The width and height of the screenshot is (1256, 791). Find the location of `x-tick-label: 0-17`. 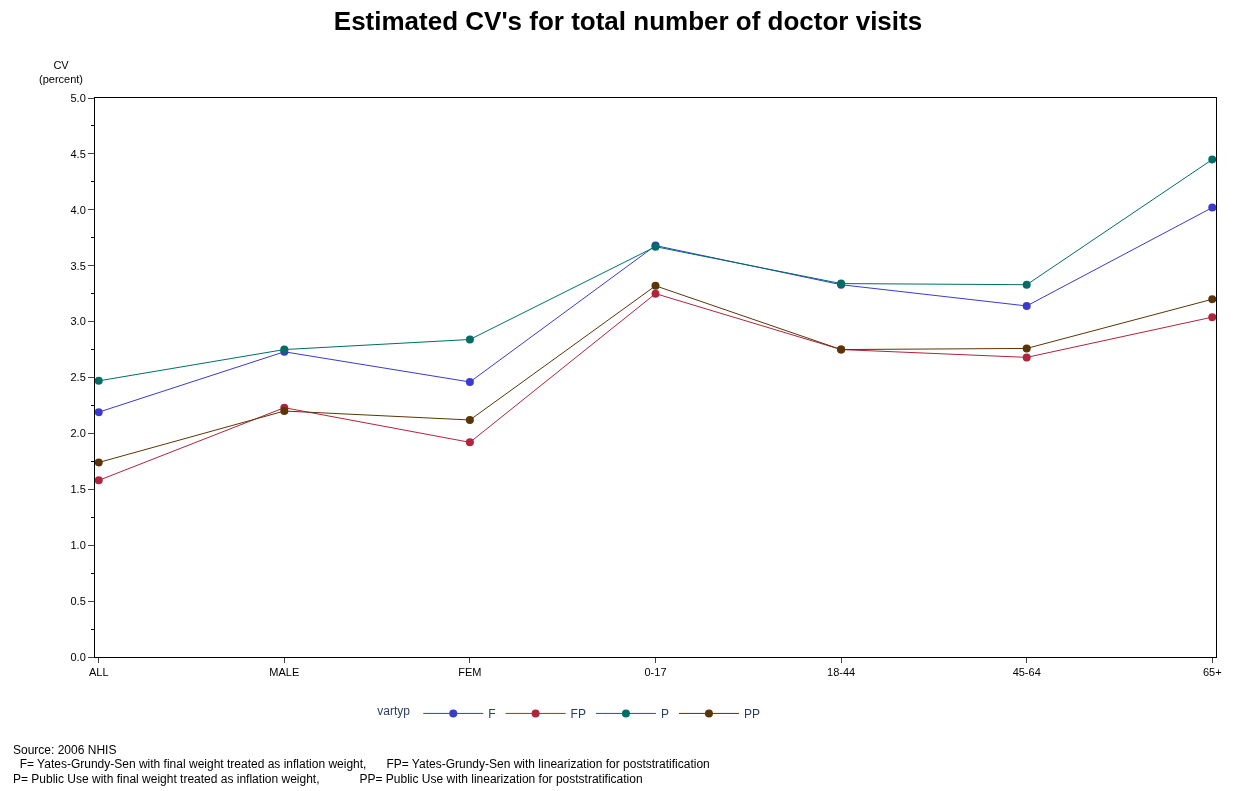

x-tick-label: 0-17 is located at coordinates (655, 672).